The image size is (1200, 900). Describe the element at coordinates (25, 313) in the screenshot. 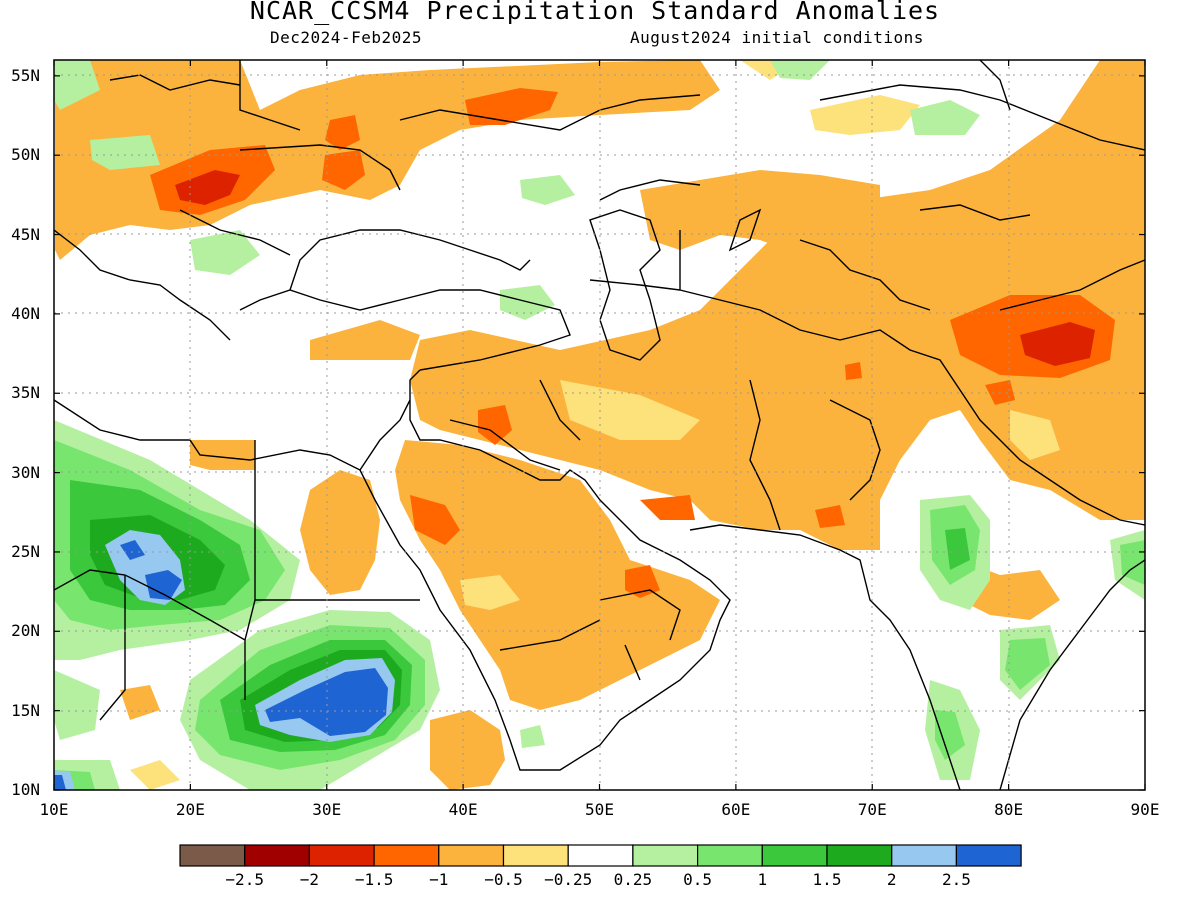

I see `lat-tick-label: 40N` at that location.